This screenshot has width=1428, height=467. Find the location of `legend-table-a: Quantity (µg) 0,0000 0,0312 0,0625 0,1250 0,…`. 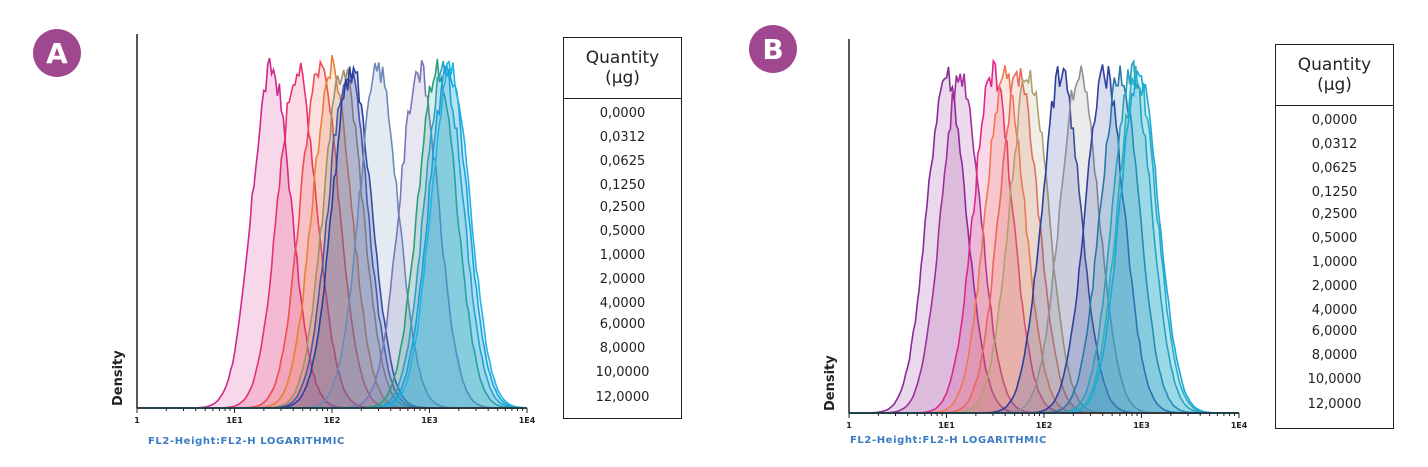

legend-table-a: Quantity (µg) 0,0000 0,0312 0,0625 0,1250 0,… is located at coordinates (622, 228).